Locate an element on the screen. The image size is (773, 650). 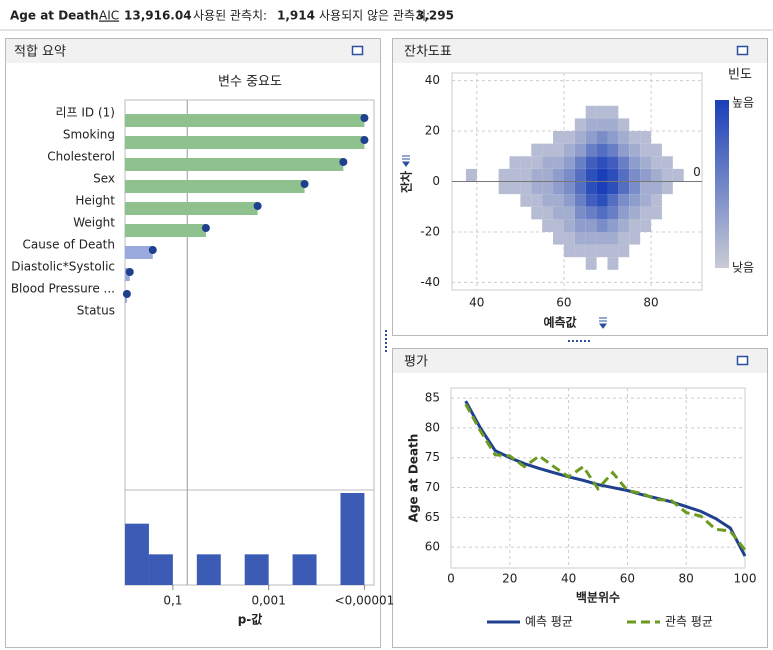
panel-title: 잔차도표 is located at coordinates (428, 52).